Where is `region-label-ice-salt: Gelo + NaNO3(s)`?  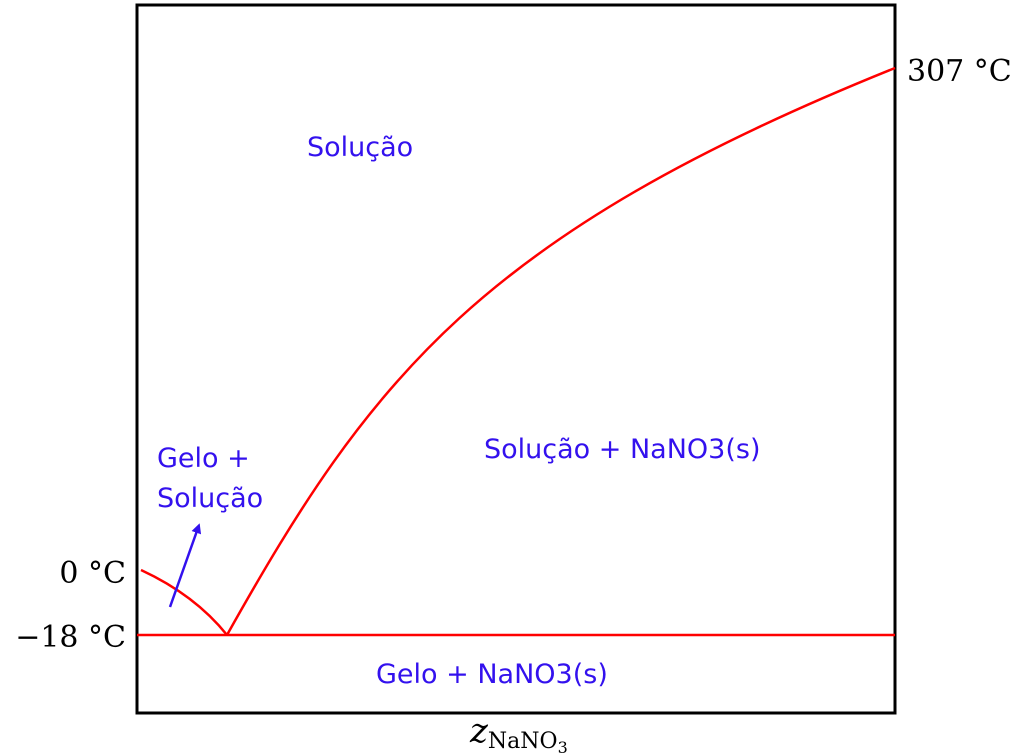
region-label-ice-salt: Gelo + NaNO3(s) is located at coordinates (492, 674).